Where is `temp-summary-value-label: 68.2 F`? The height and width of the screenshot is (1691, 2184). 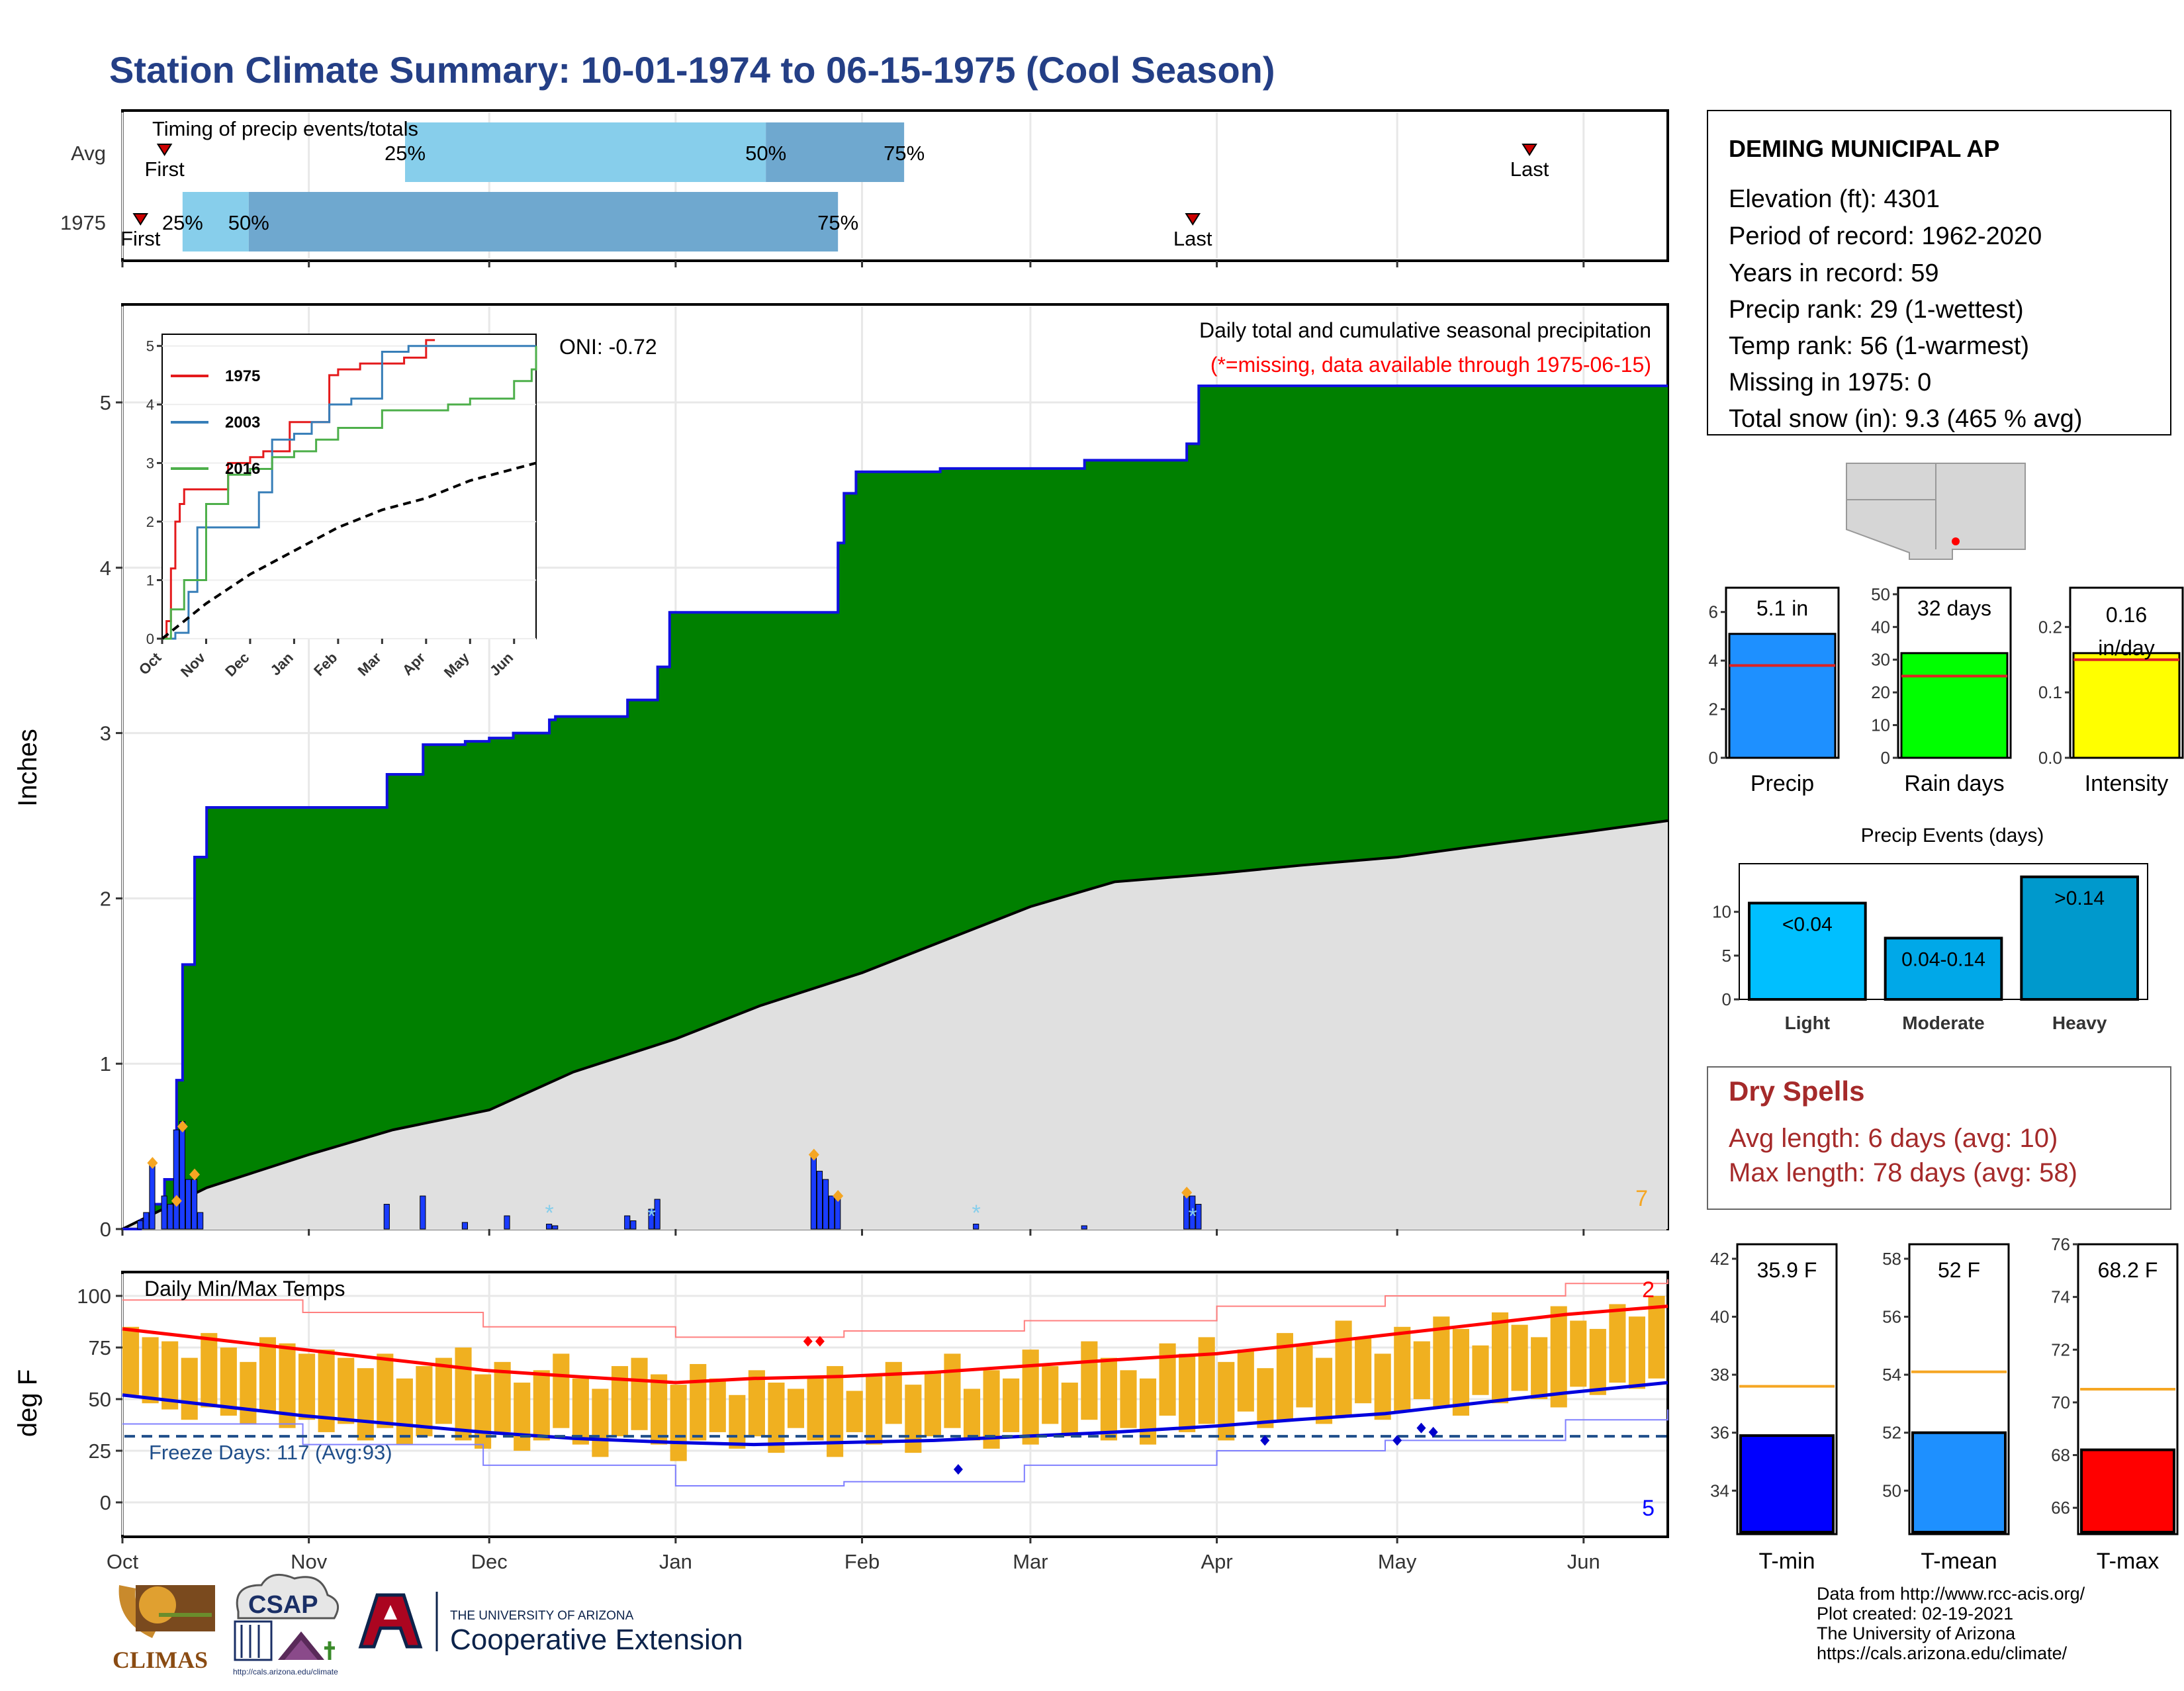 temp-summary-value-label: 68.2 F is located at coordinates (2128, 1270).